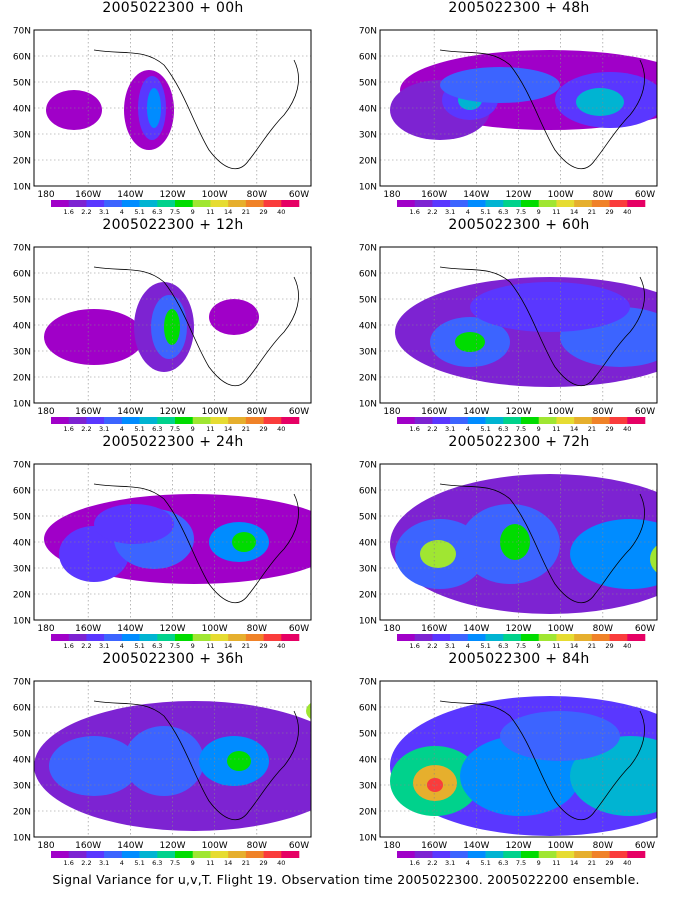 This screenshot has width=692, height=900. Describe the element at coordinates (368, 379) in the screenshot. I see `lat-label: 20N` at that location.